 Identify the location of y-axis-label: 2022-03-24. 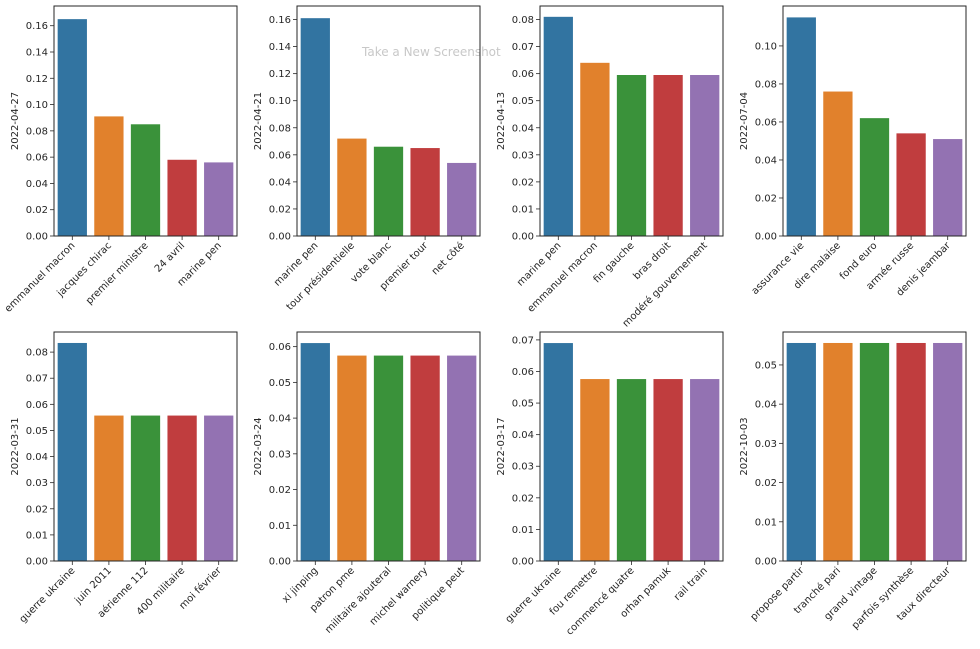
(258, 446).